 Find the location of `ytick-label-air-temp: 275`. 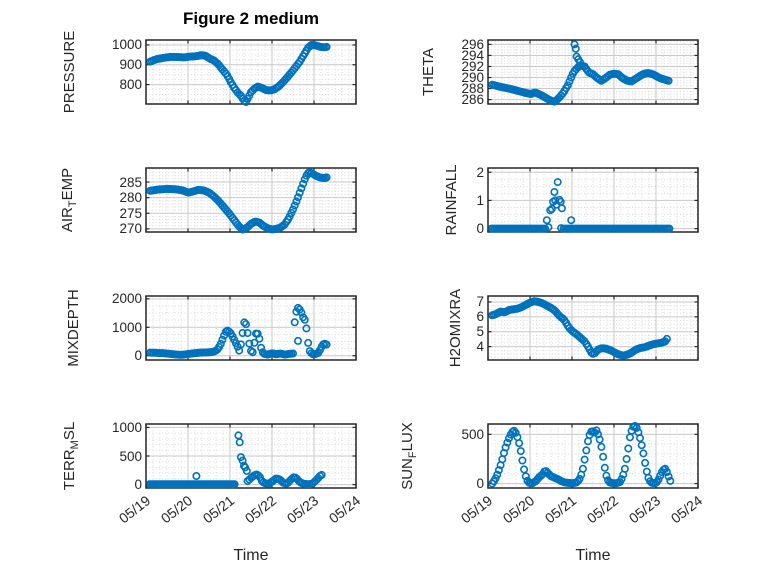

ytick-label-air-temp: 275 is located at coordinates (130, 213).